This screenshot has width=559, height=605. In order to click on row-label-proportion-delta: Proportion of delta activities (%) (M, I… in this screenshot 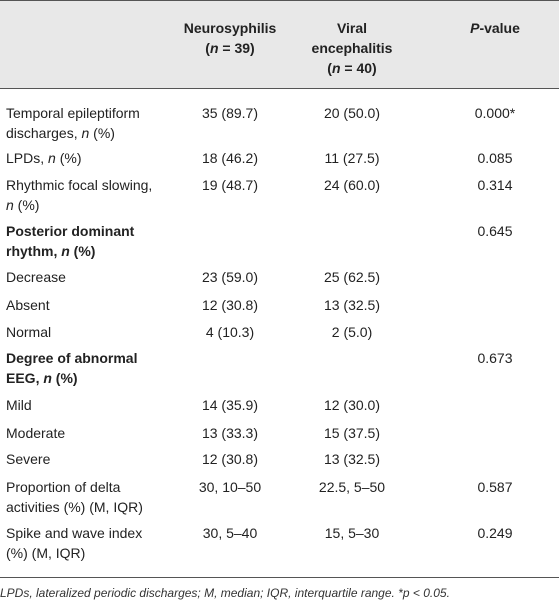, I will do `click(74, 497)`.